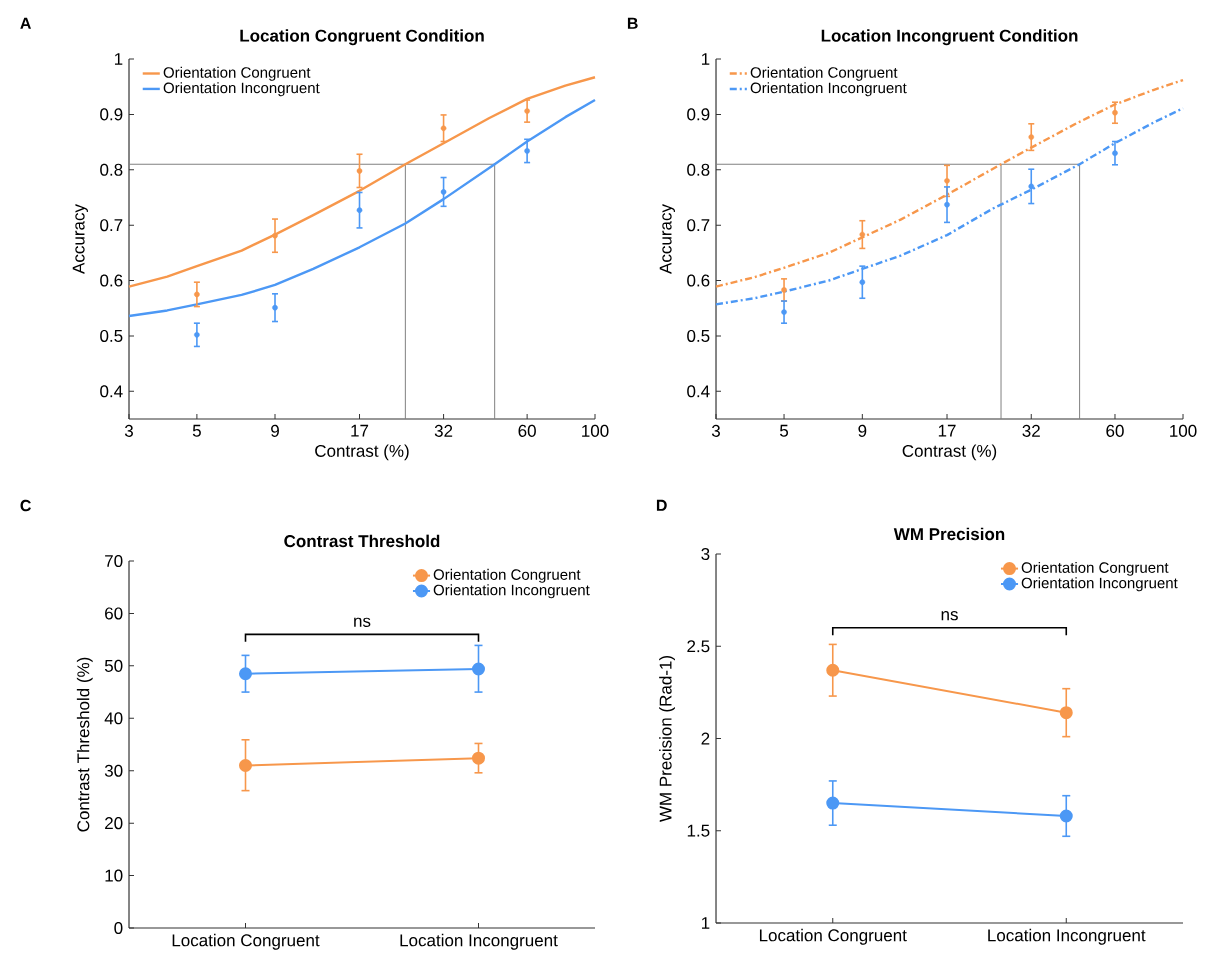 This screenshot has height=962, width=1210. What do you see at coordinates (661, 505) in the screenshot?
I see `text: D` at bounding box center [661, 505].